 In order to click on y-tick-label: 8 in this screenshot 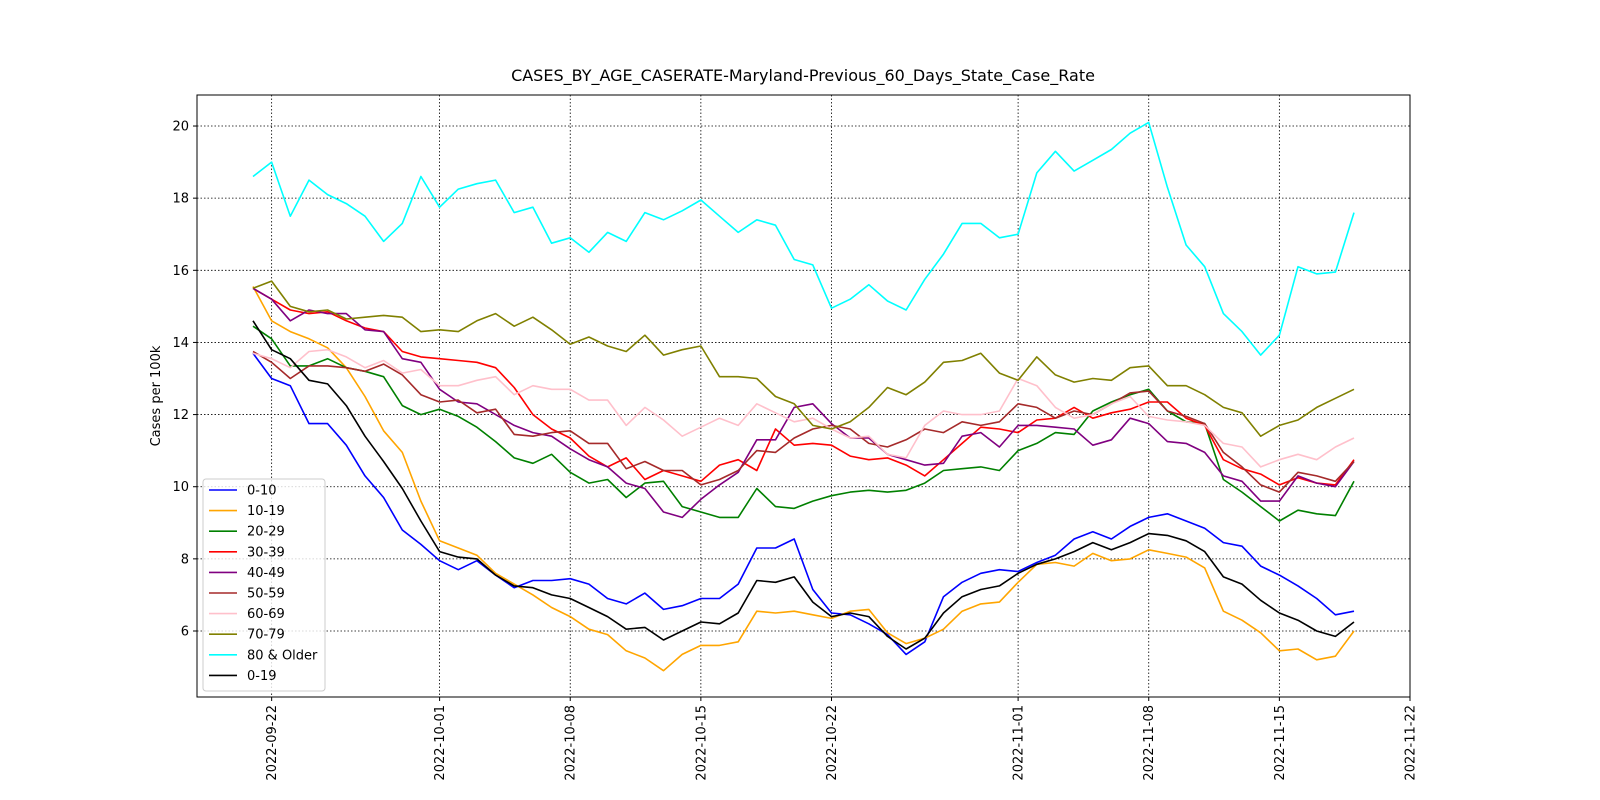, I will do `click(185, 559)`.